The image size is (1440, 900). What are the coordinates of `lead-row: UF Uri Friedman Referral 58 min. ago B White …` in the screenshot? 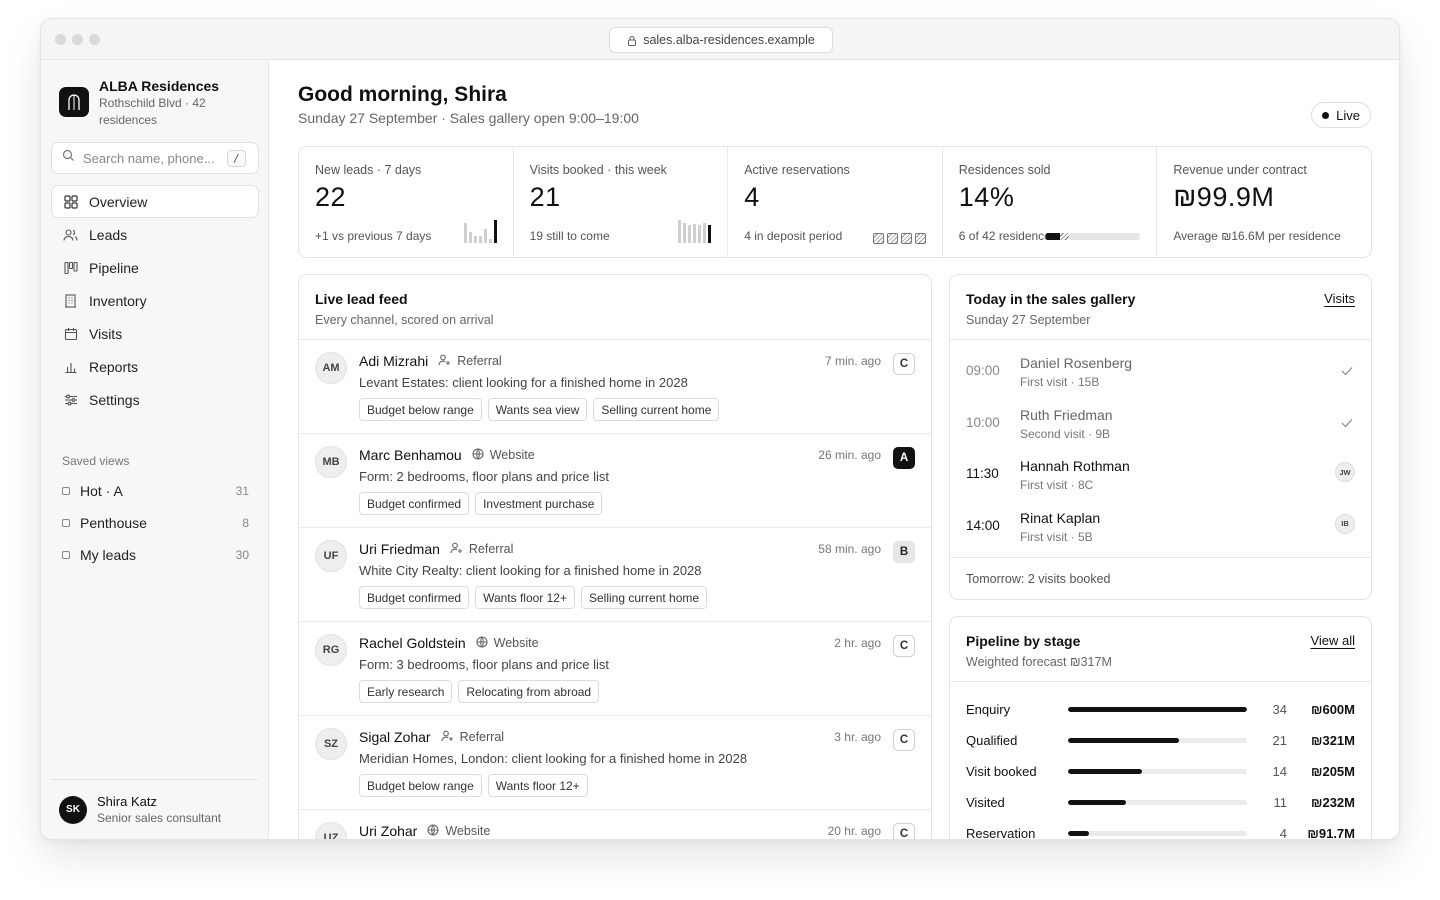 It's located at (615, 575).